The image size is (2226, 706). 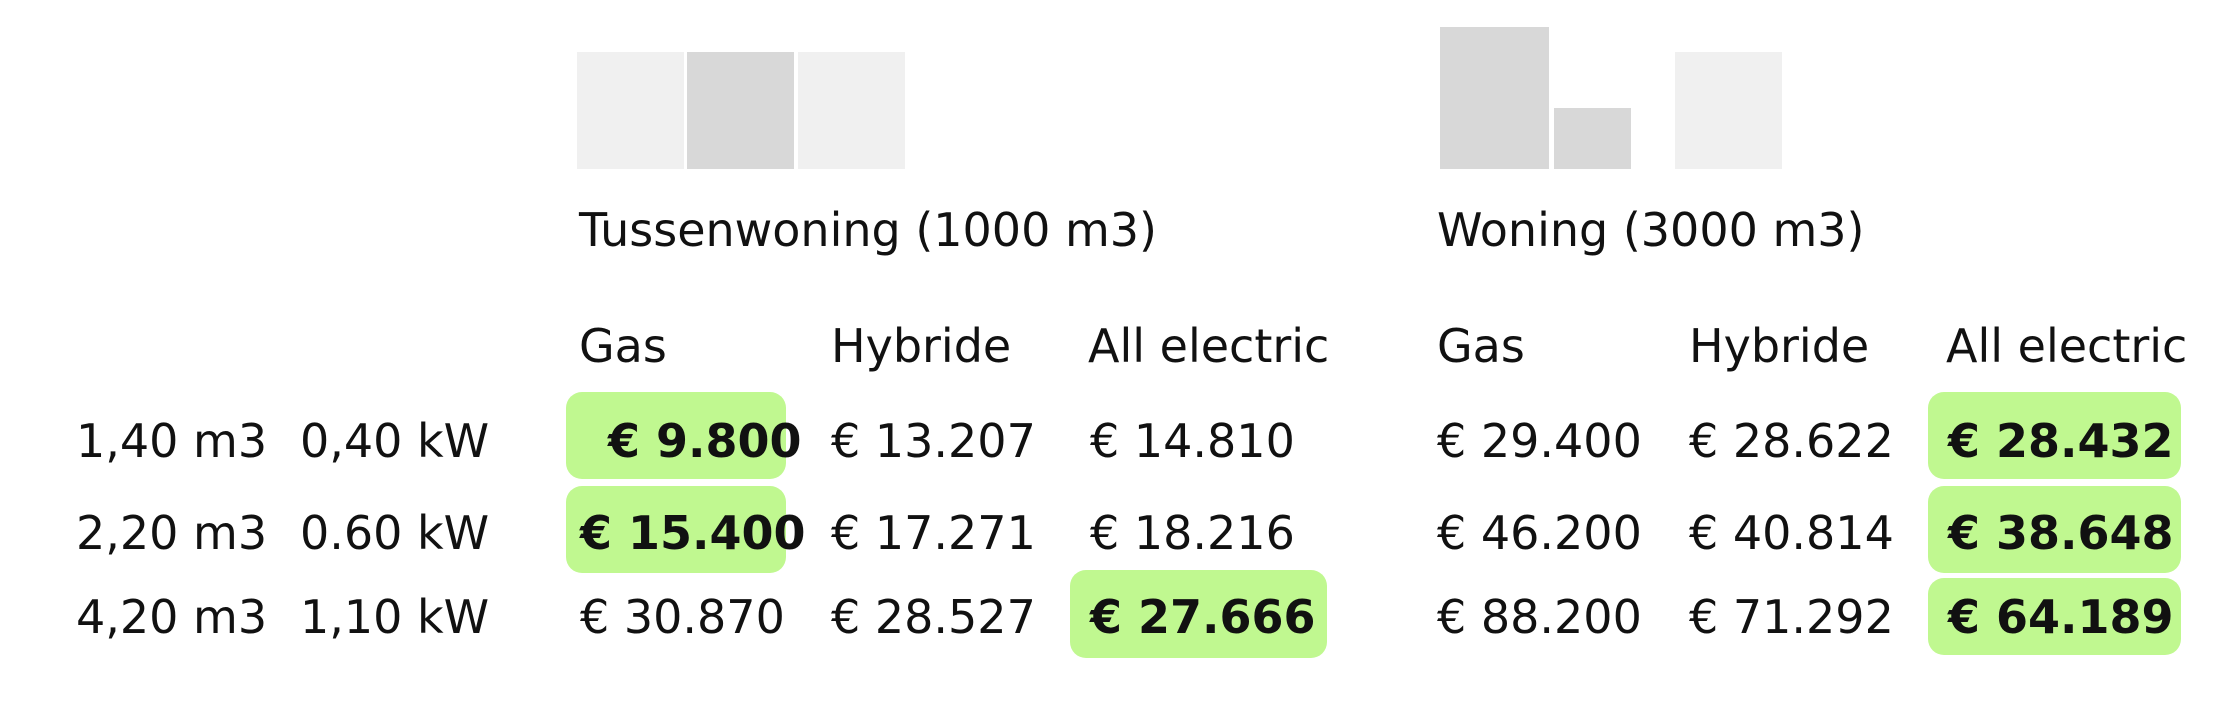 What do you see at coordinates (1539, 441) in the screenshot?
I see `row1-woning-gas-value: € 29.400` at bounding box center [1539, 441].